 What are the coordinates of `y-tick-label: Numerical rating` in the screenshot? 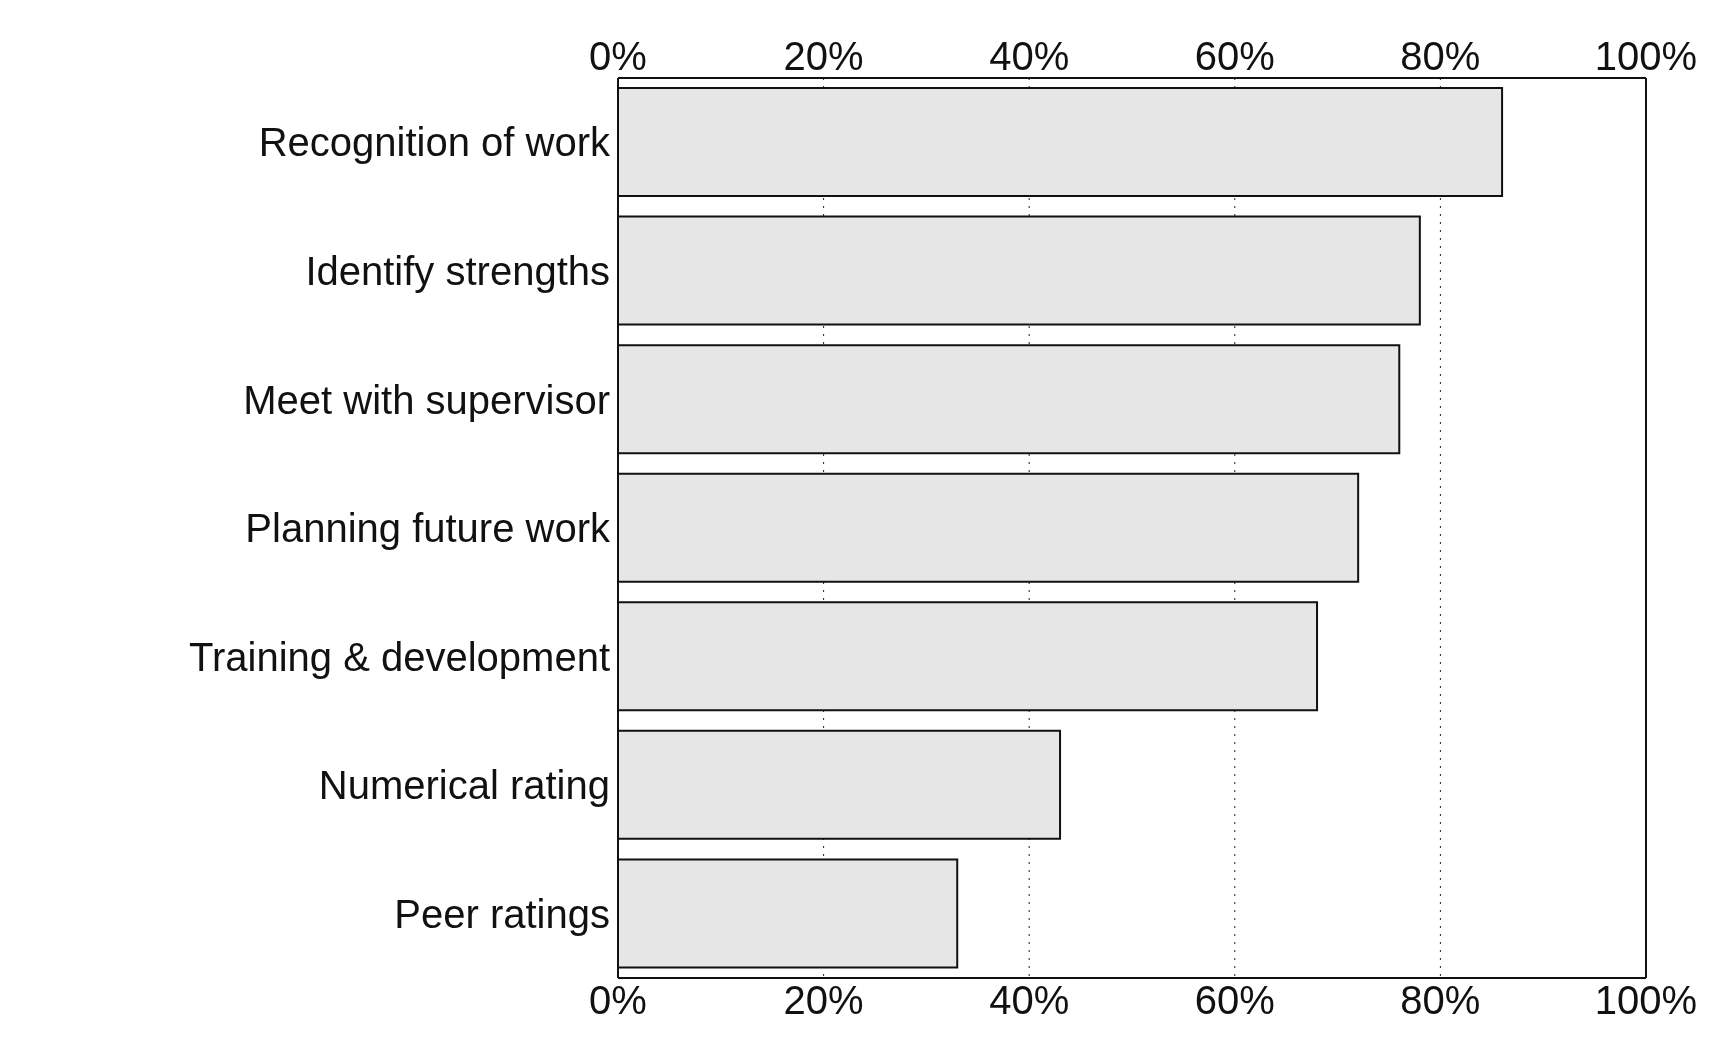 It's located at (464, 785).